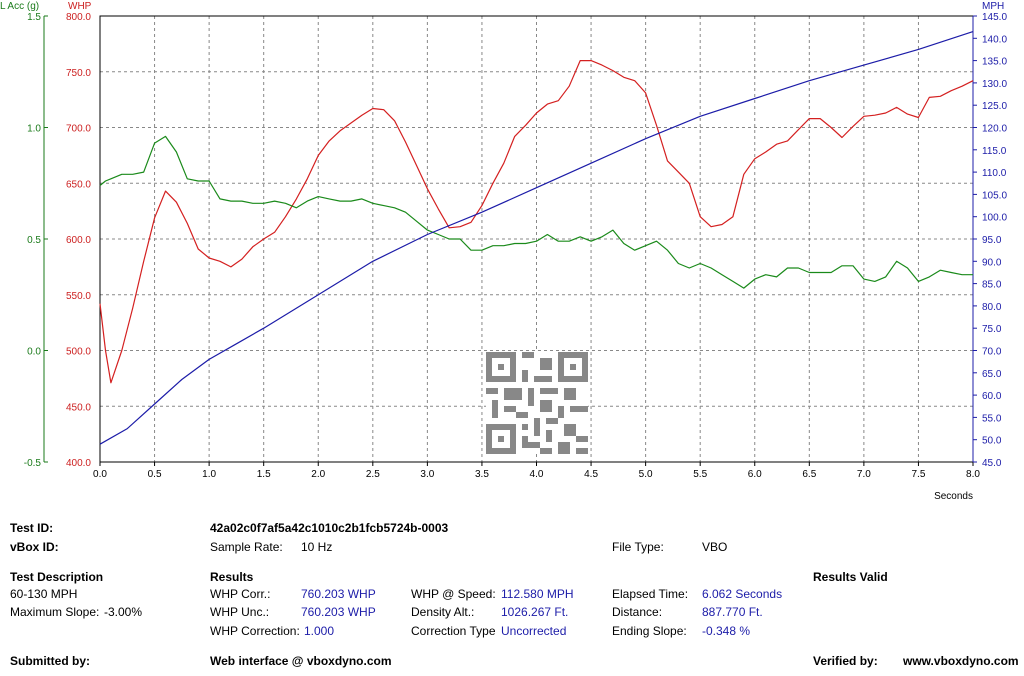 Image resolution: width=1024 pixels, height=676 pixels. I want to click on max-slope-value: -3.00%, so click(123, 612).